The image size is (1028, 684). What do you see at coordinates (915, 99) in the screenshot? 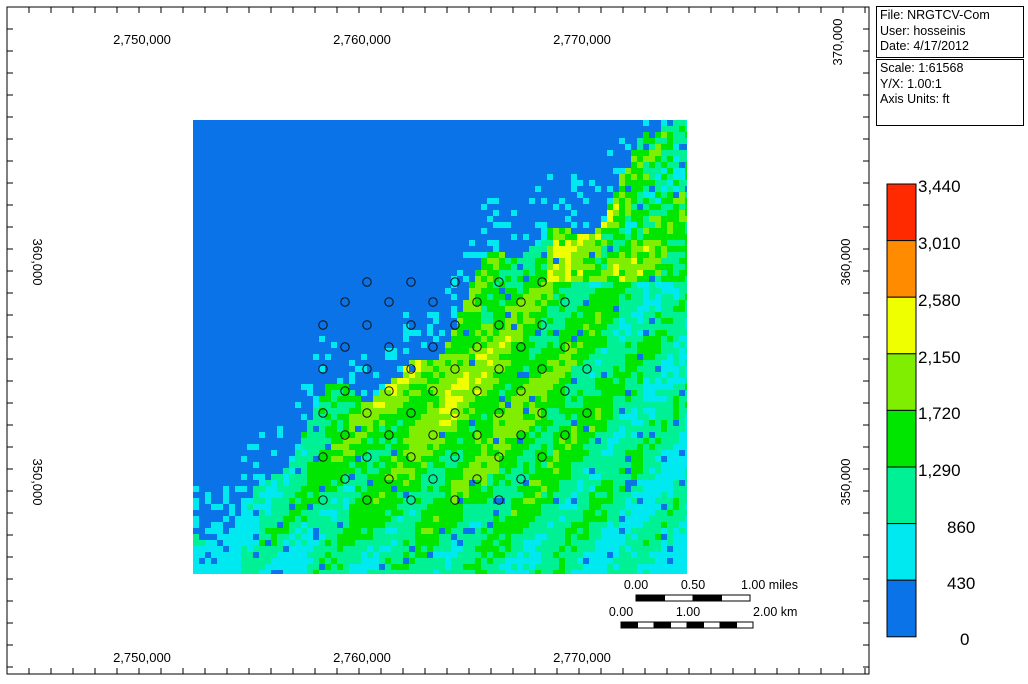
I see `axis-units: Axis Units: ft` at bounding box center [915, 99].